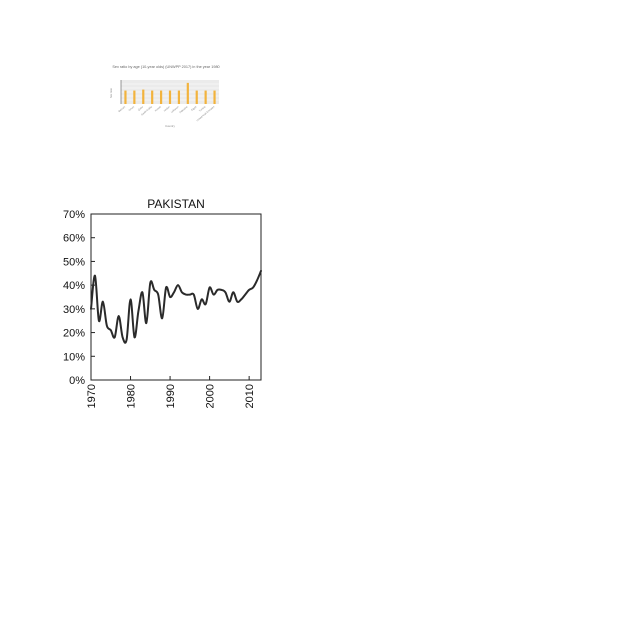 The height and width of the screenshot is (640, 640). What do you see at coordinates (203, 109) in the screenshot?
I see `small-x-tick-label: Tunisia` at bounding box center [203, 109].